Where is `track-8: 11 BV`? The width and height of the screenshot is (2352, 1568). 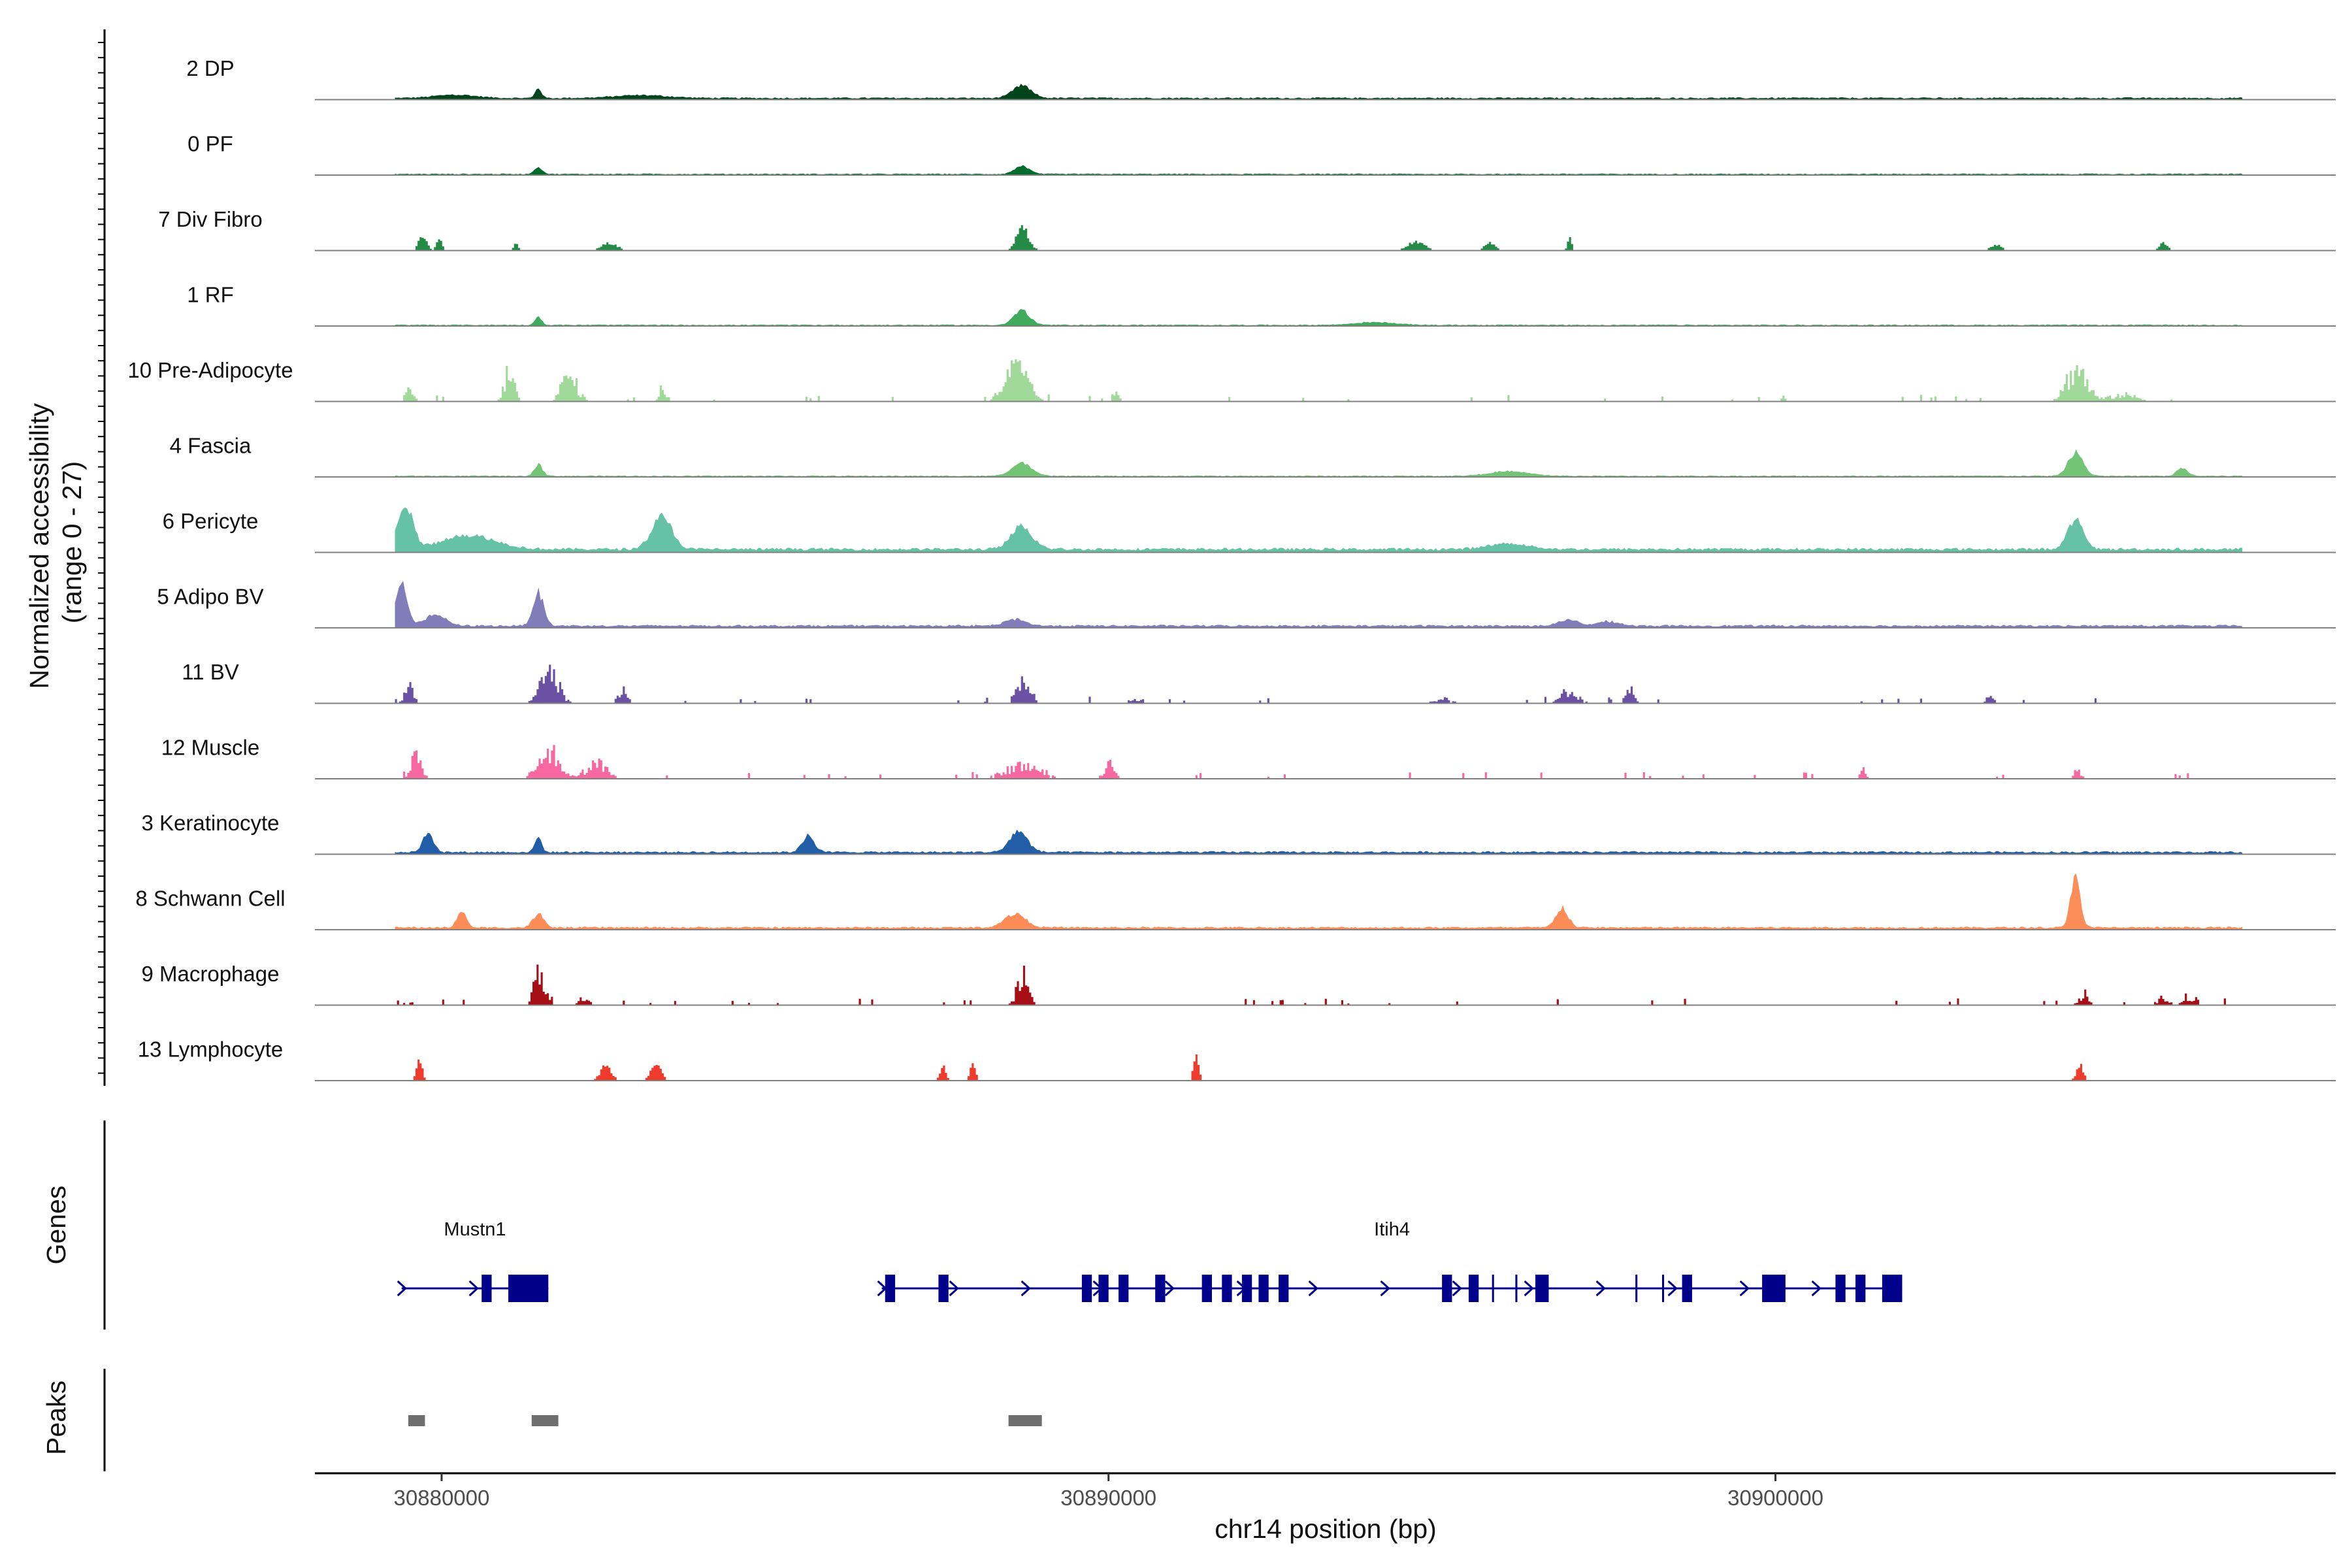 track-8: 11 BV is located at coordinates (1259, 682).